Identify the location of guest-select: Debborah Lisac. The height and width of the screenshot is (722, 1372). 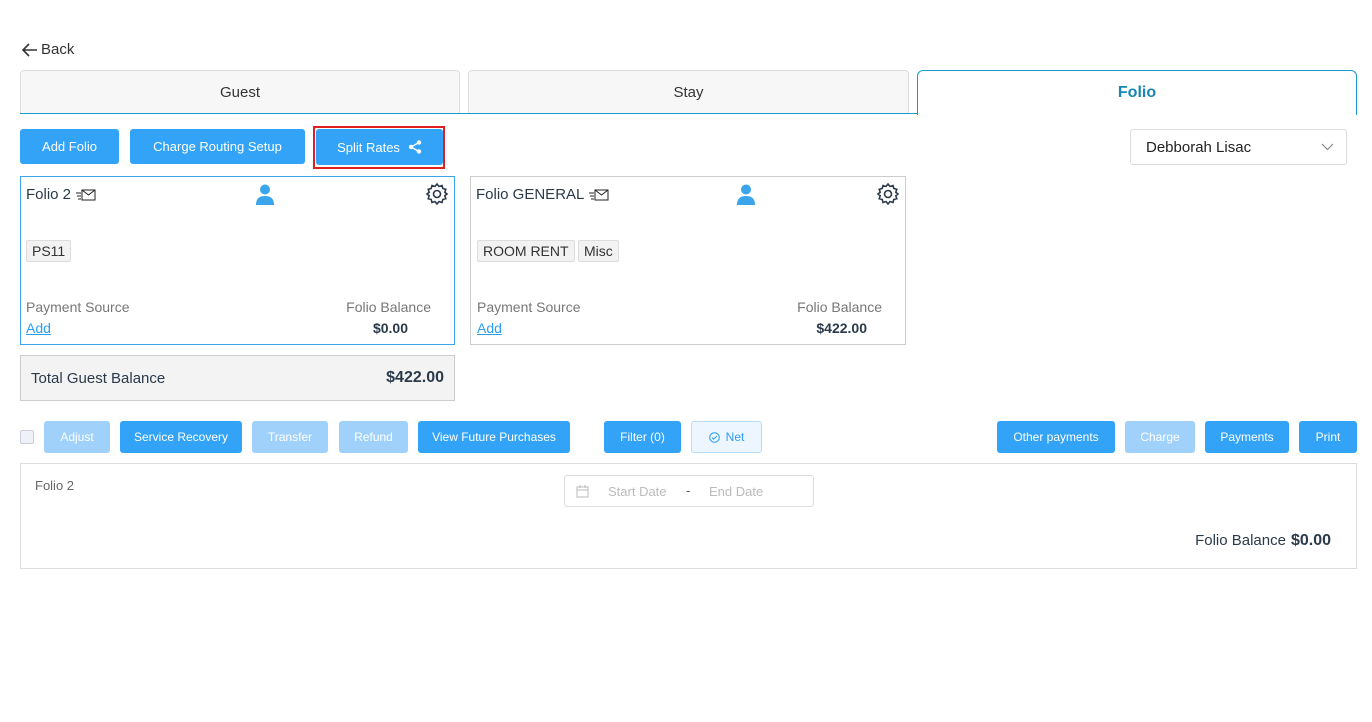
(1238, 147).